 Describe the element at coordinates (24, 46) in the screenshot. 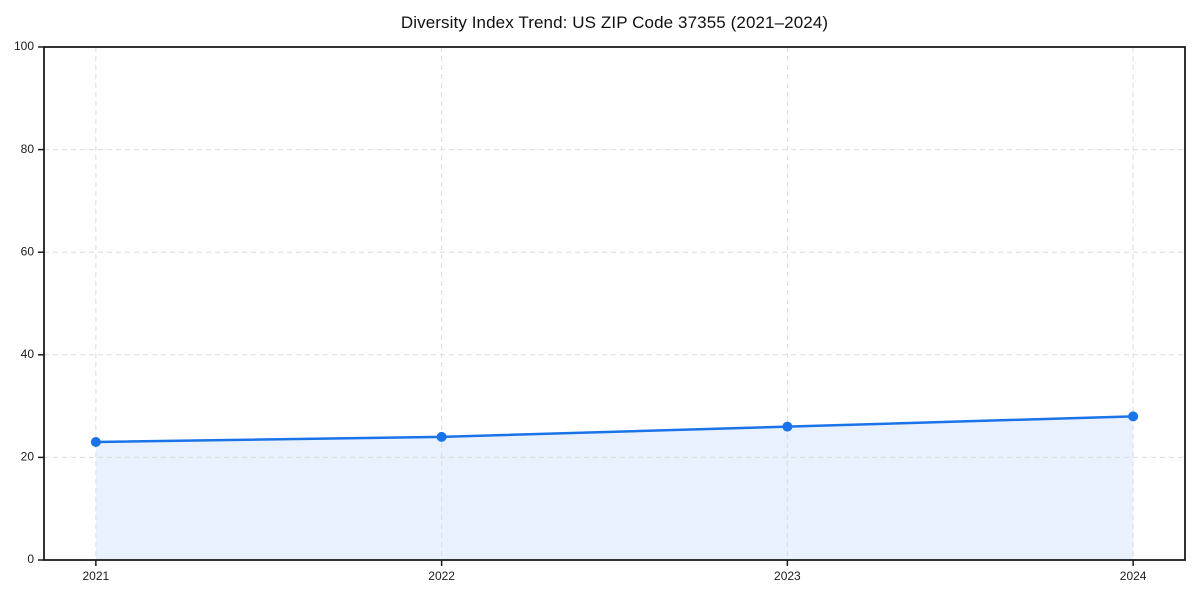

I see `y-tick-label: 100` at that location.